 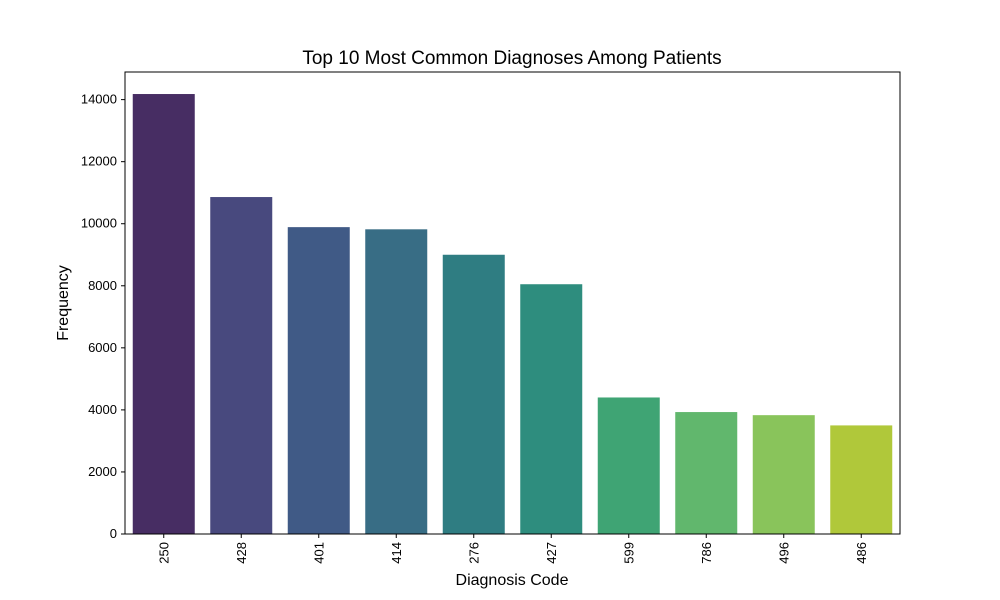 I want to click on x-tick-label: 599, so click(x=628, y=553).